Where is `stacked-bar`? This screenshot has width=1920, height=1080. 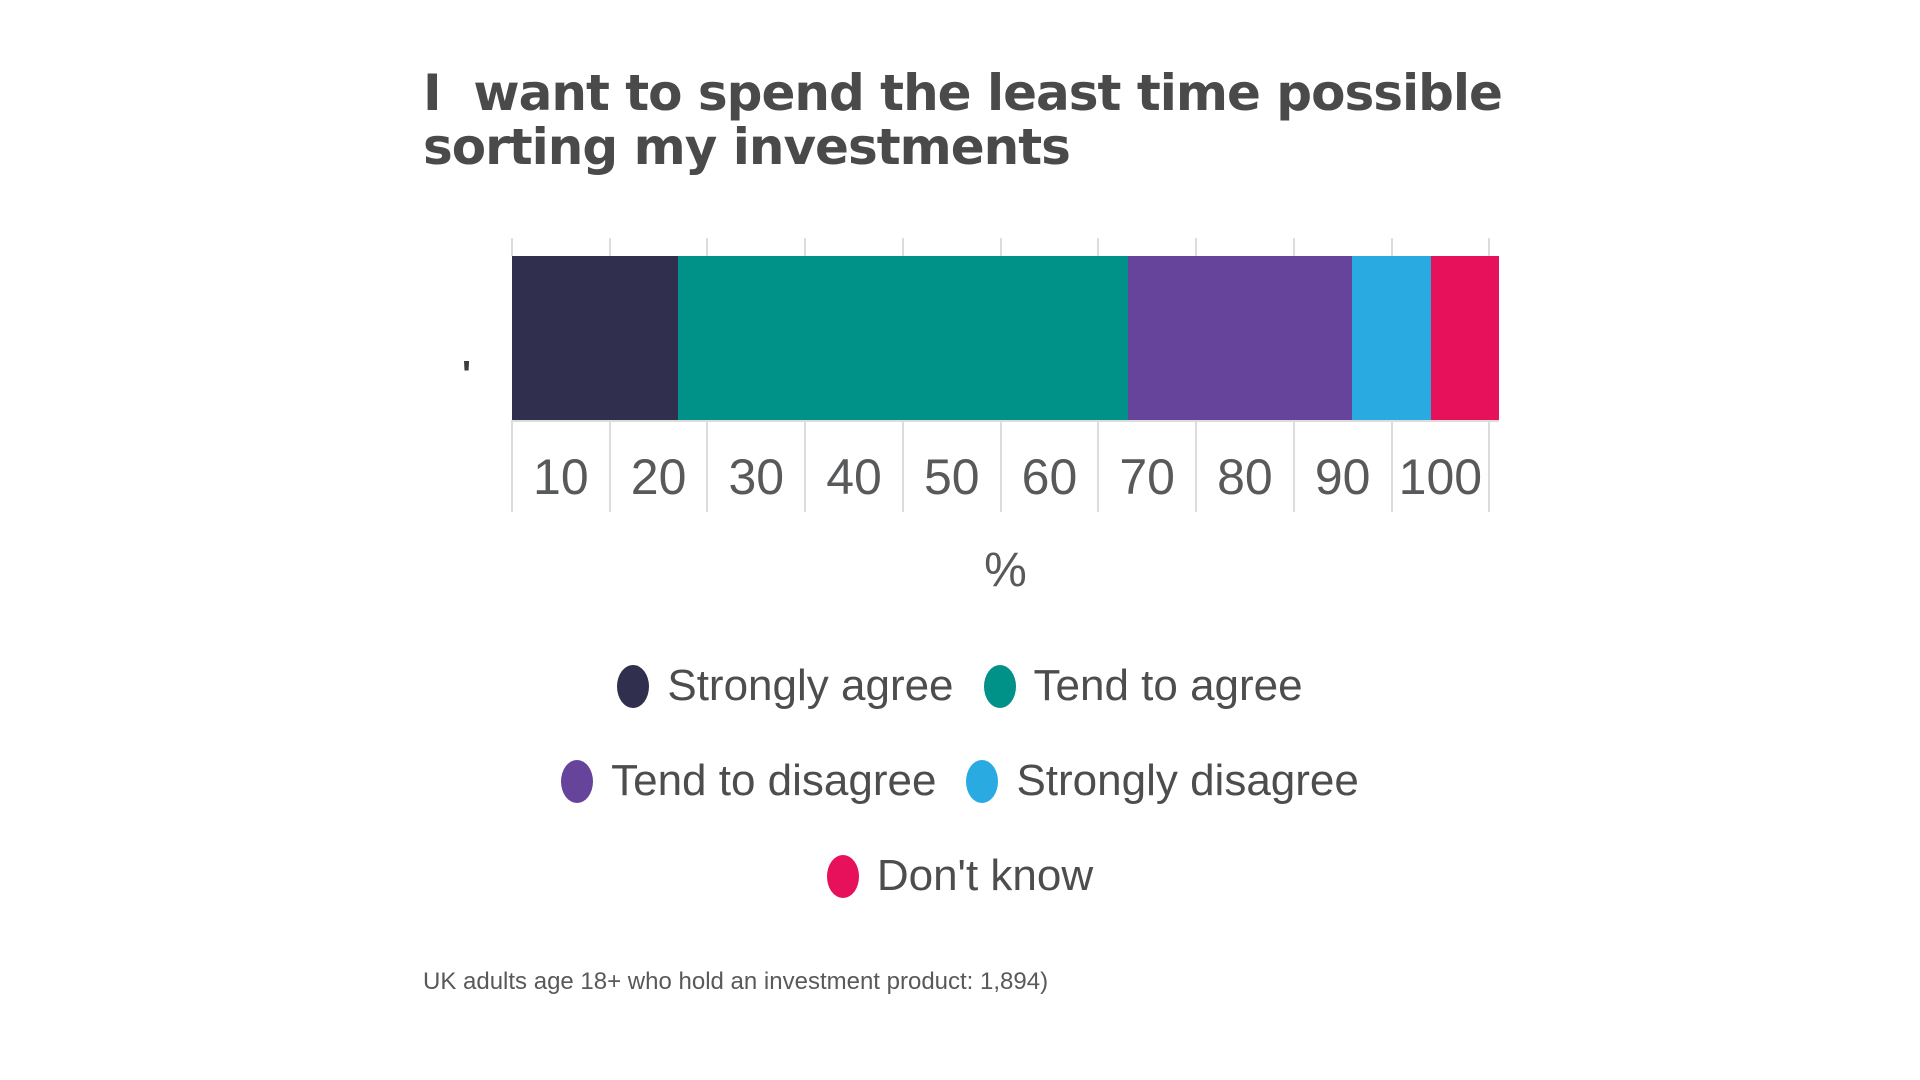
stacked-bar is located at coordinates (1005, 339).